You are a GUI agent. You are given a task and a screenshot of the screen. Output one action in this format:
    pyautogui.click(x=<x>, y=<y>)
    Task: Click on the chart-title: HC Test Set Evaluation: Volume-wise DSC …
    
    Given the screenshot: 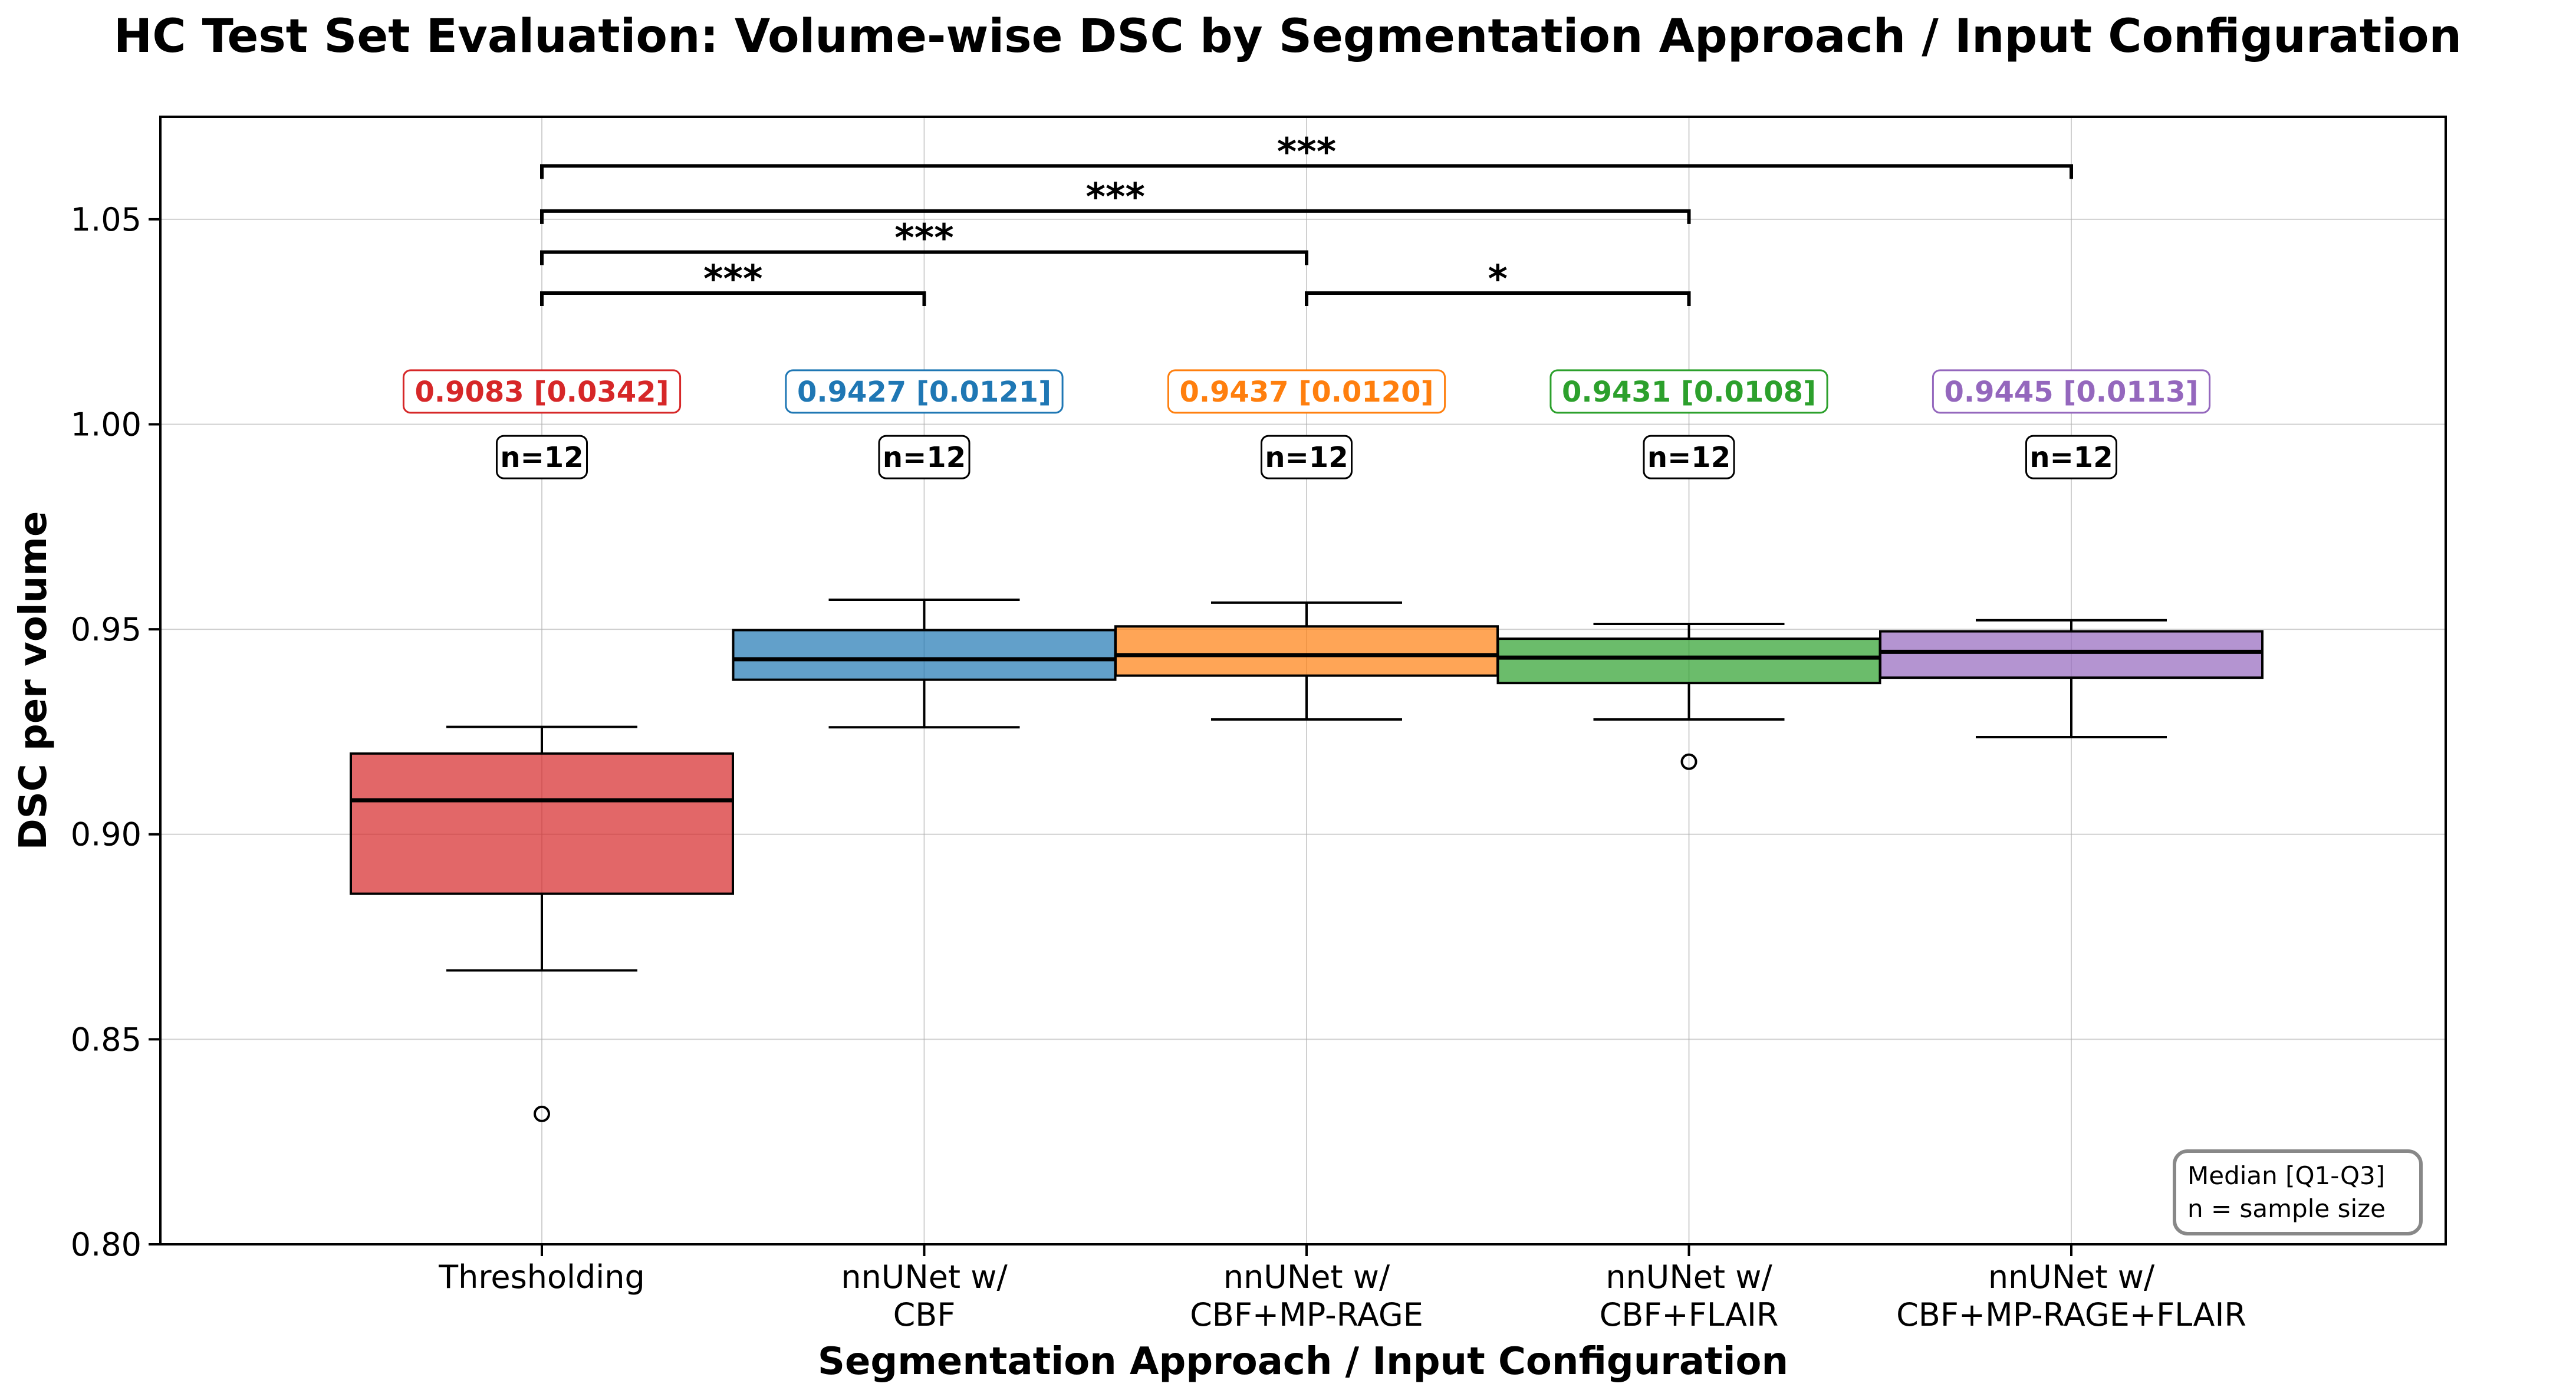 What is the action you would take?
    pyautogui.click(x=1288, y=36)
    